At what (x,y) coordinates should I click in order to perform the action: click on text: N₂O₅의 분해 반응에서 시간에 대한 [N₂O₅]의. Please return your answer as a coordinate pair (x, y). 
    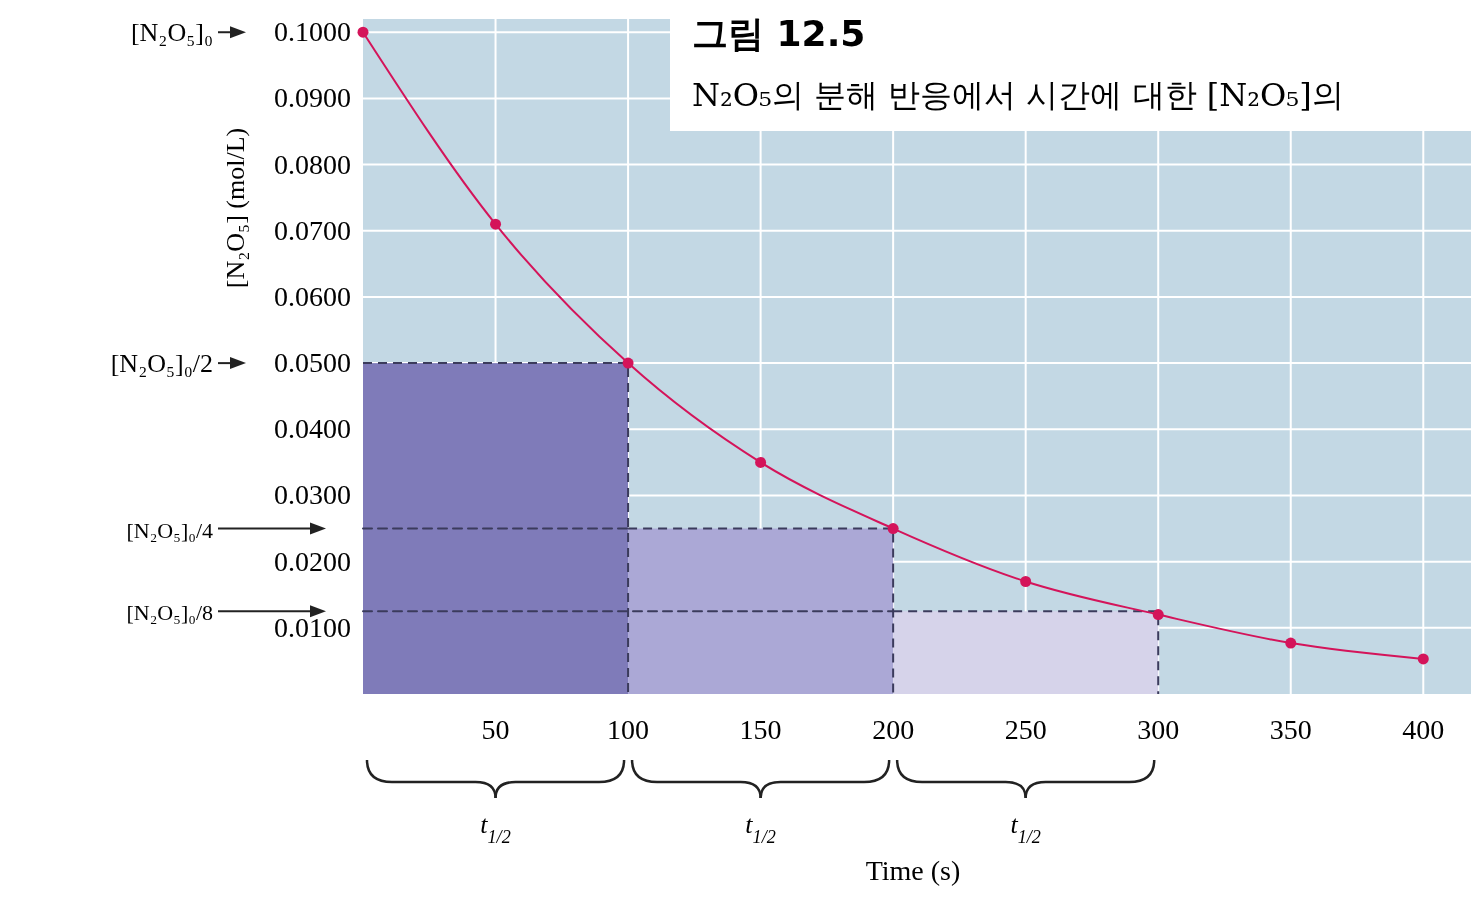
    Looking at the image, I should click on (1018, 95).